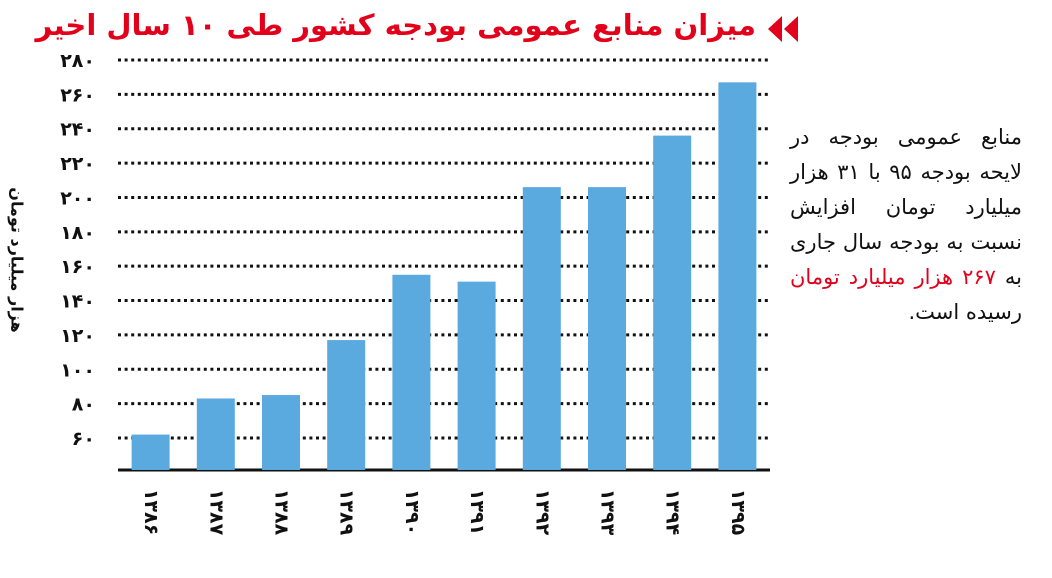 This screenshot has height=578, width=1052. Describe the element at coordinates (783, 29) in the screenshot. I see `double-arrow-icon` at that location.